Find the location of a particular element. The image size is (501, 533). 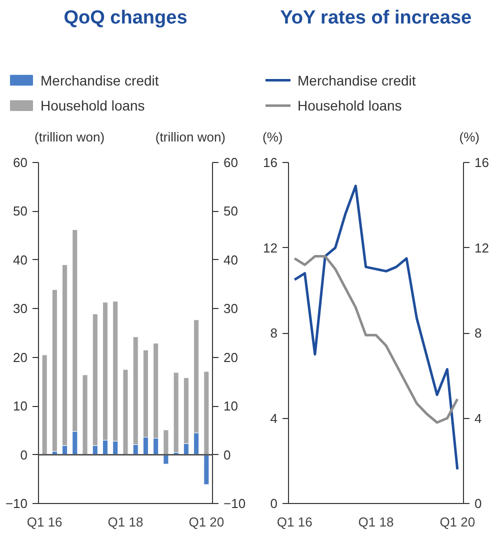

y2-tick-label: 40 is located at coordinates (231, 260).